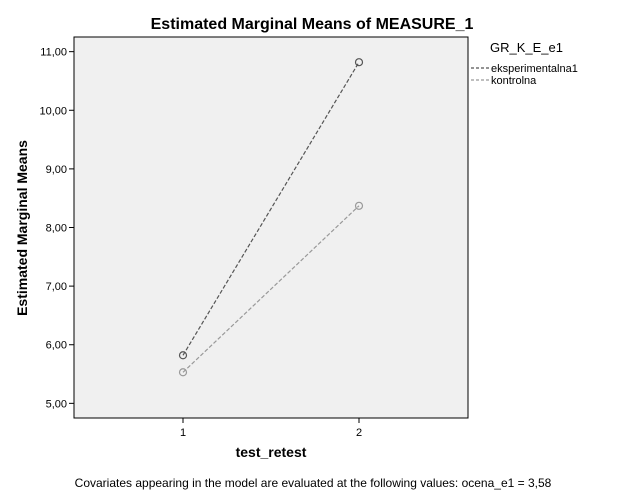 Image resolution: width=626 pixels, height=501 pixels. What do you see at coordinates (56, 404) in the screenshot?
I see `y-tick-label: 5,00` at bounding box center [56, 404].